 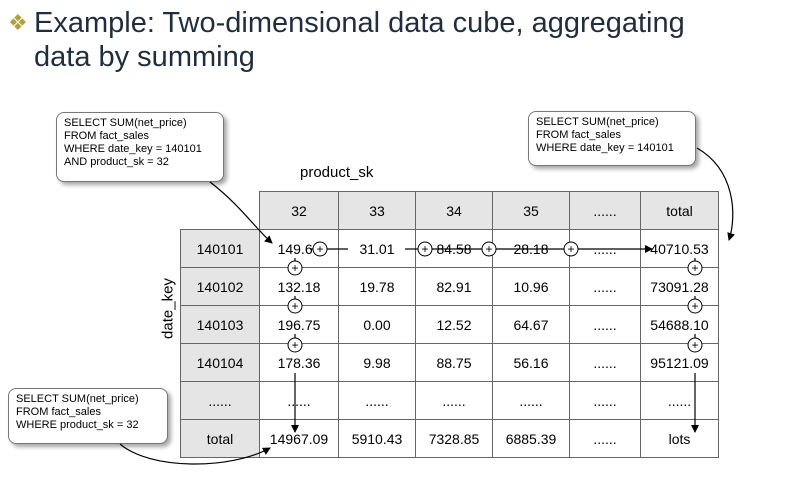 I want to click on table-cell: lots, so click(x=679, y=438).